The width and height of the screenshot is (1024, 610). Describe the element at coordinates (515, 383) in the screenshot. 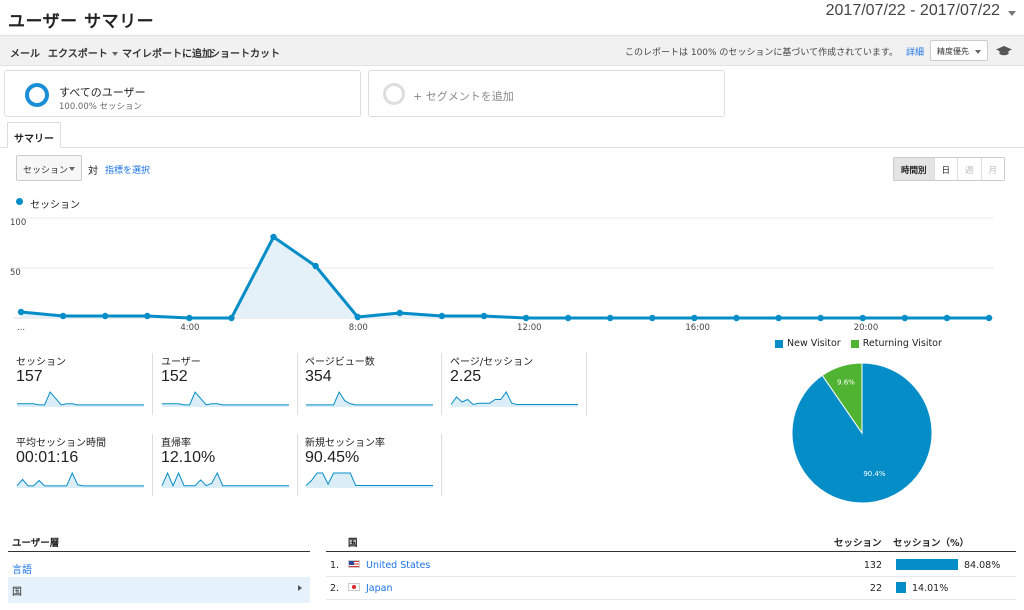

I see `metric-card: ページ/セッション 2.25` at that location.